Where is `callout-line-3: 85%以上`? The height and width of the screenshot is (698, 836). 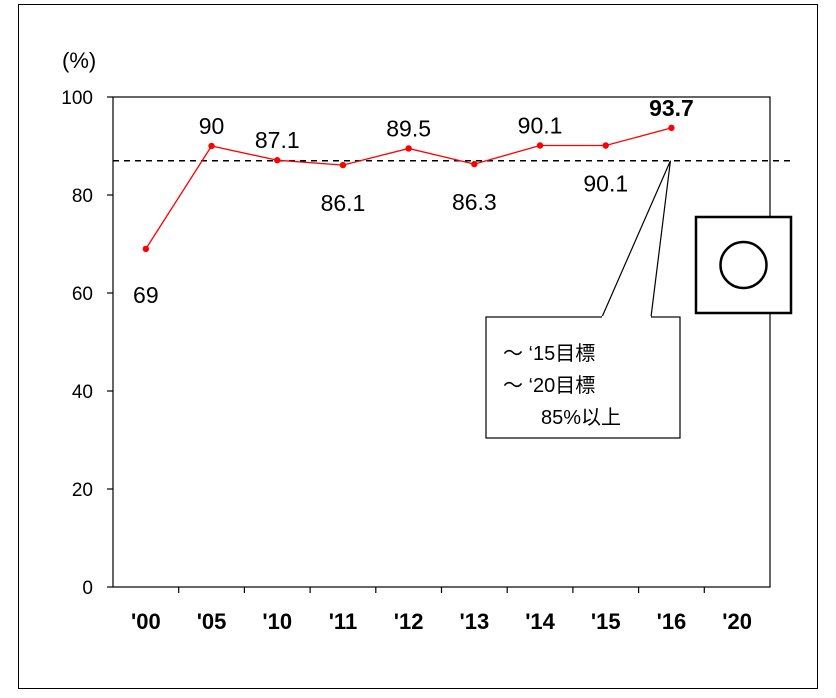 callout-line-3: 85%以上 is located at coordinates (581, 417).